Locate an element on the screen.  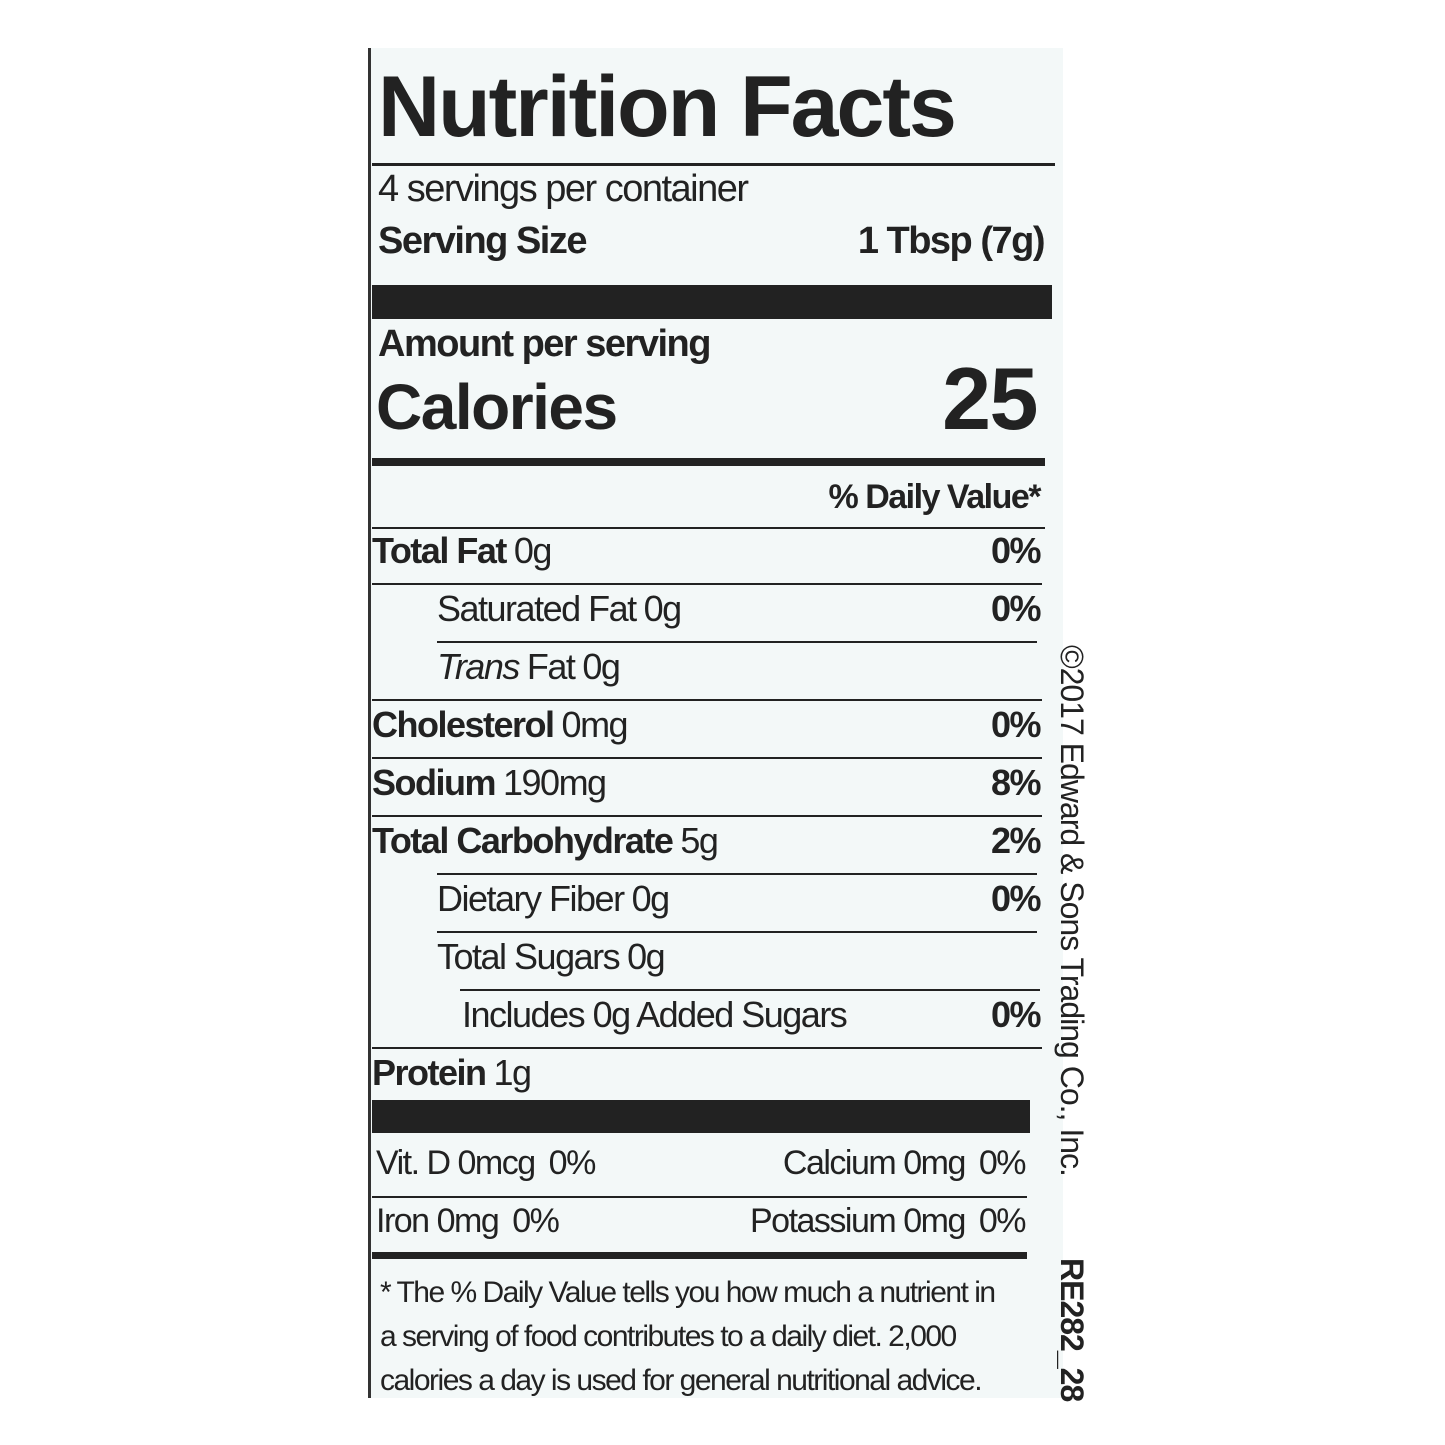
nutrient-label: Total Fat 0g is located at coordinates (462, 551).